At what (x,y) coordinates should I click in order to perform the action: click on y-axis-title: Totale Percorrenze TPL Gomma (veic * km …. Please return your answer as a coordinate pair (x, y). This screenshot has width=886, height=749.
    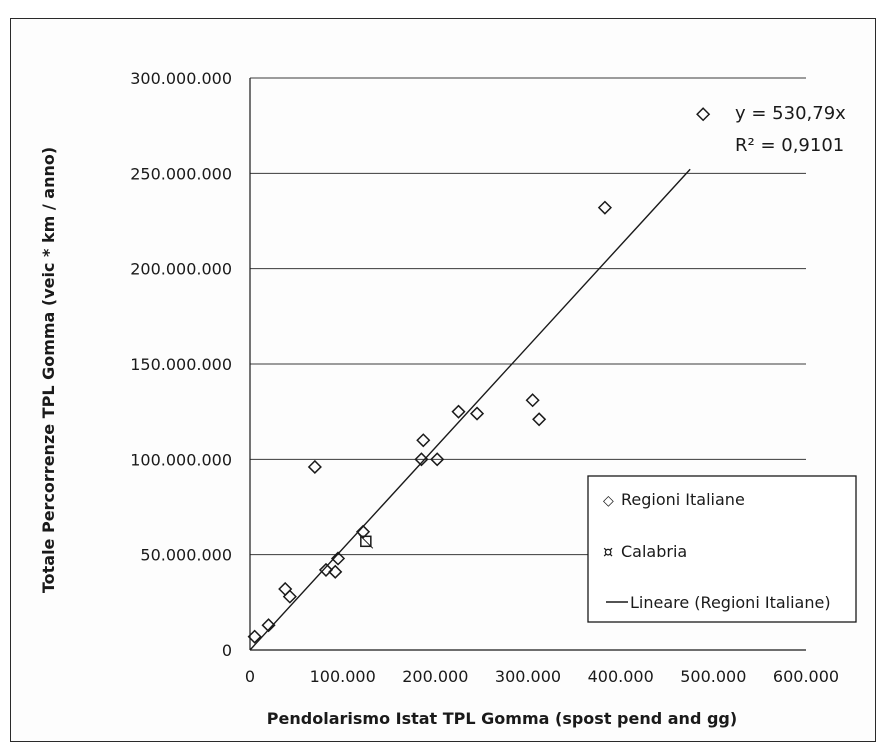
    Looking at the image, I should click on (48, 370).